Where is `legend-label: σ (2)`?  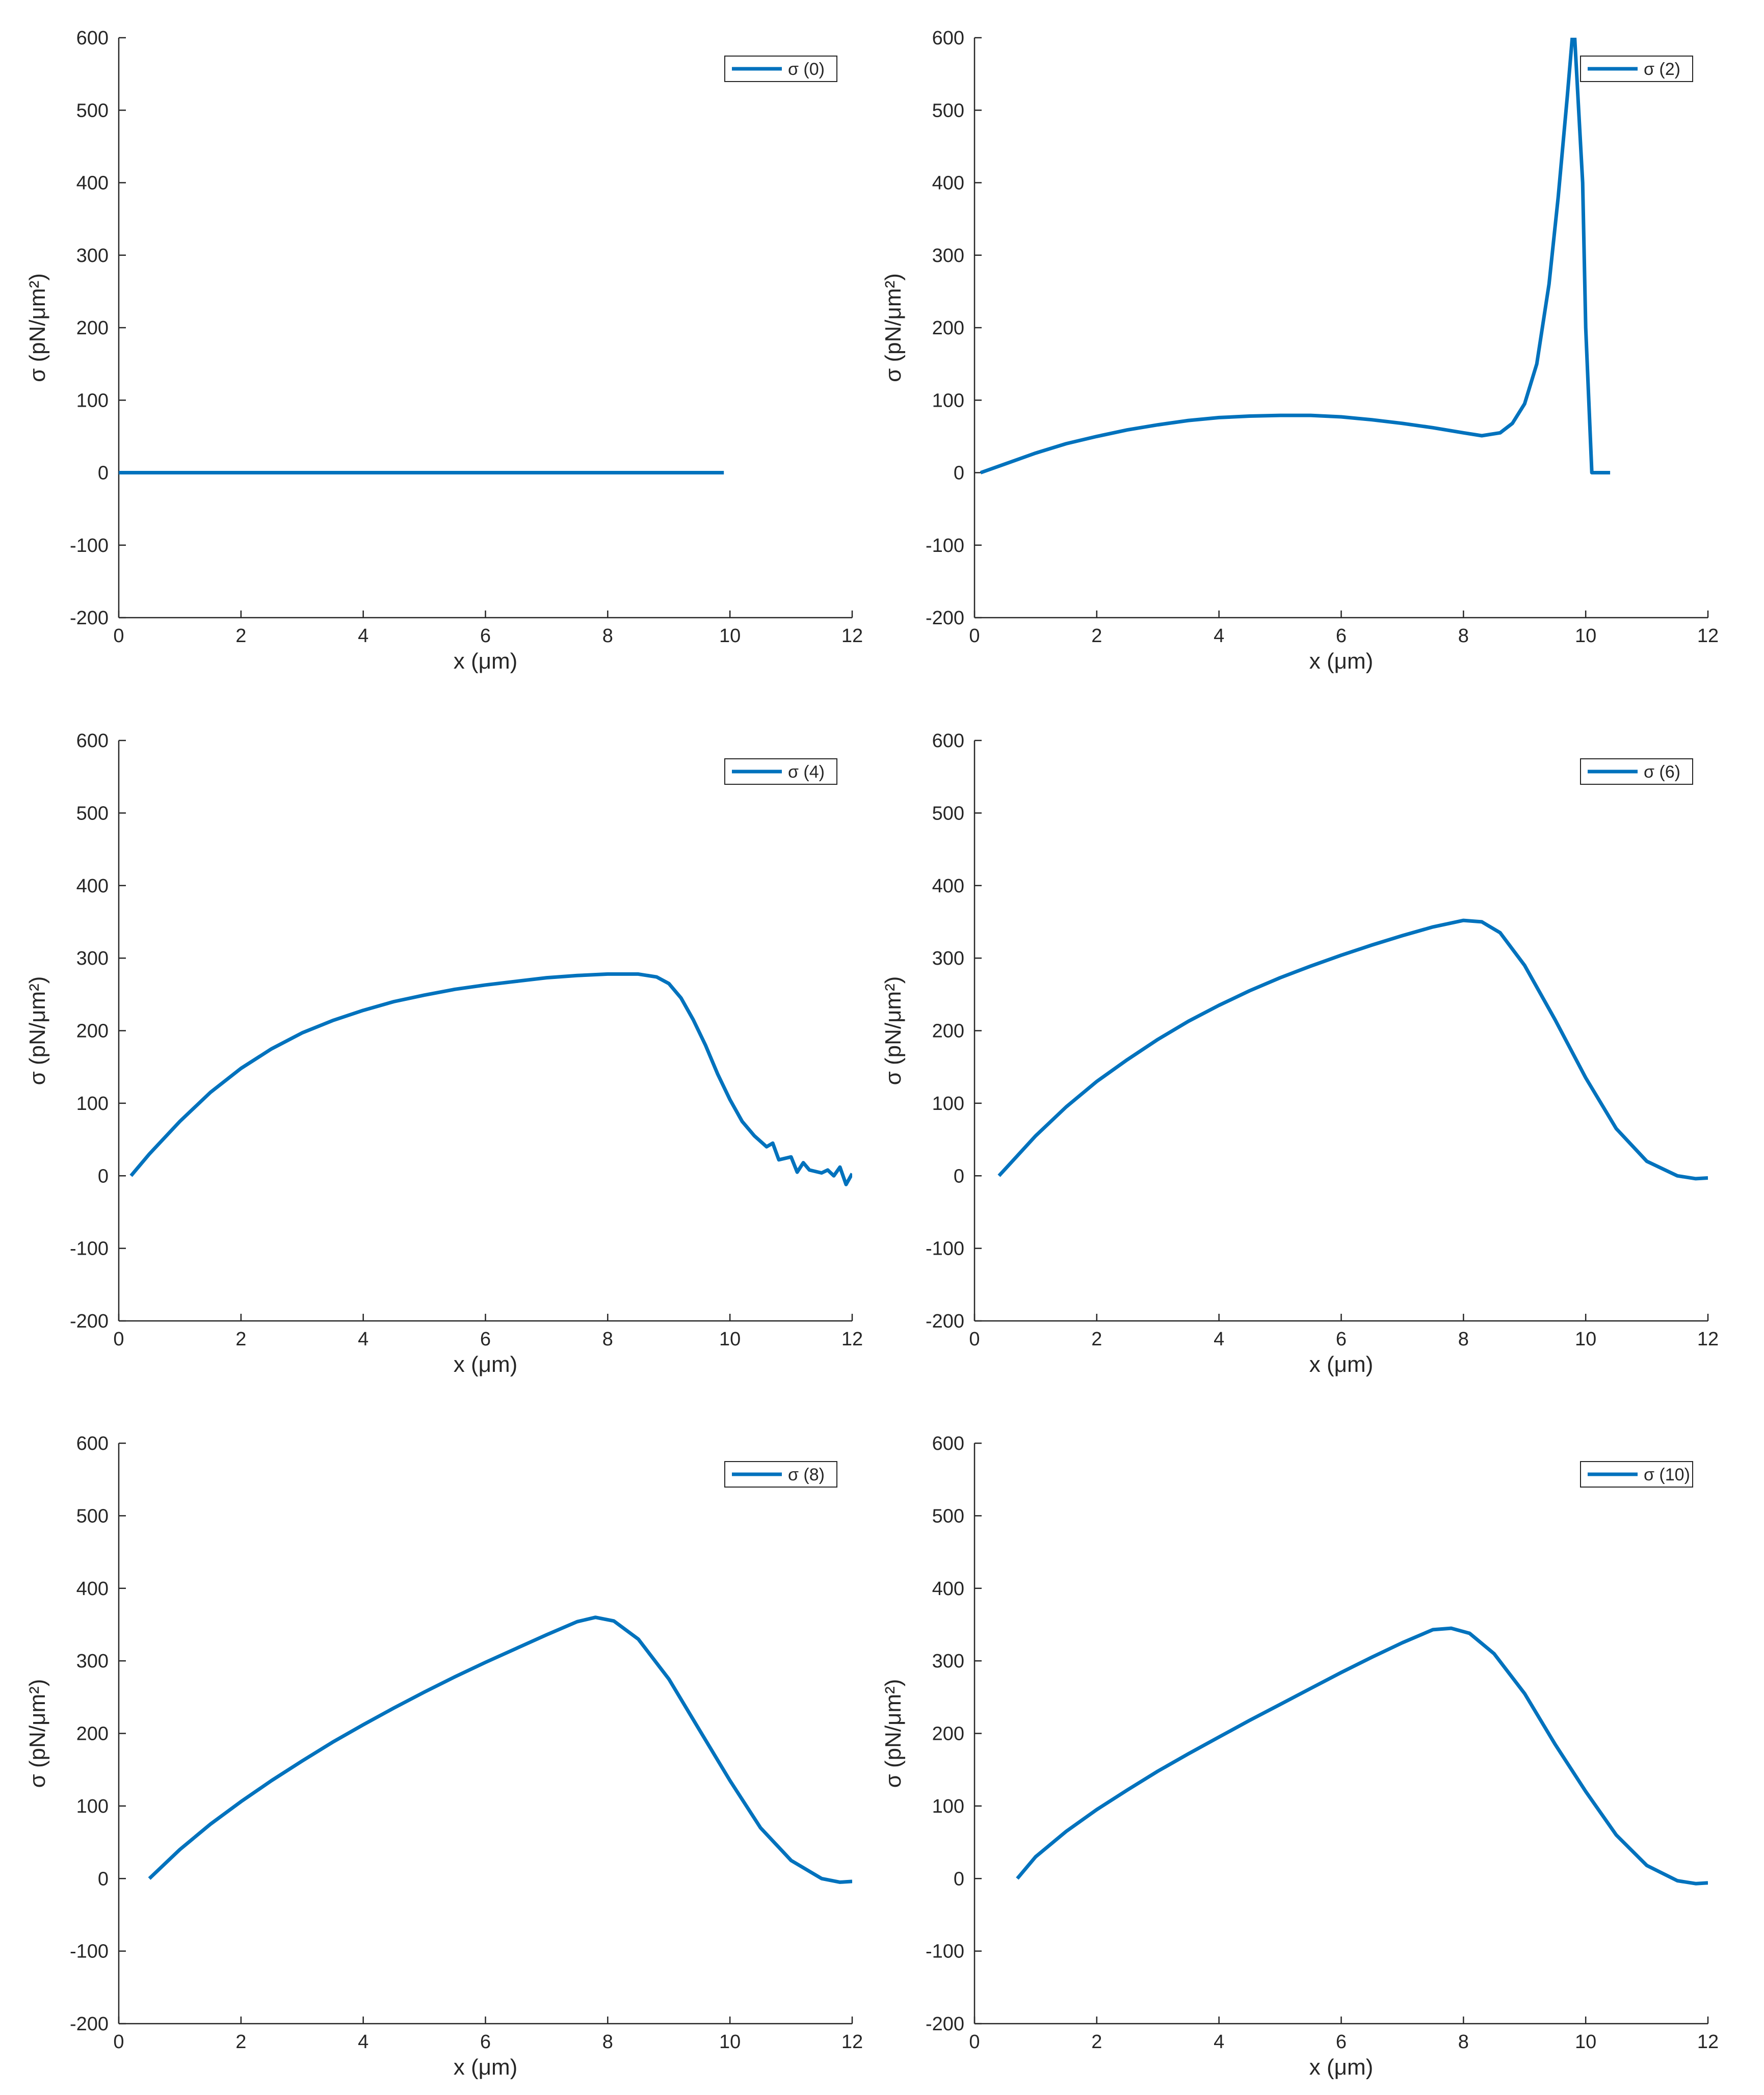
legend-label: σ (2) is located at coordinates (1662, 69).